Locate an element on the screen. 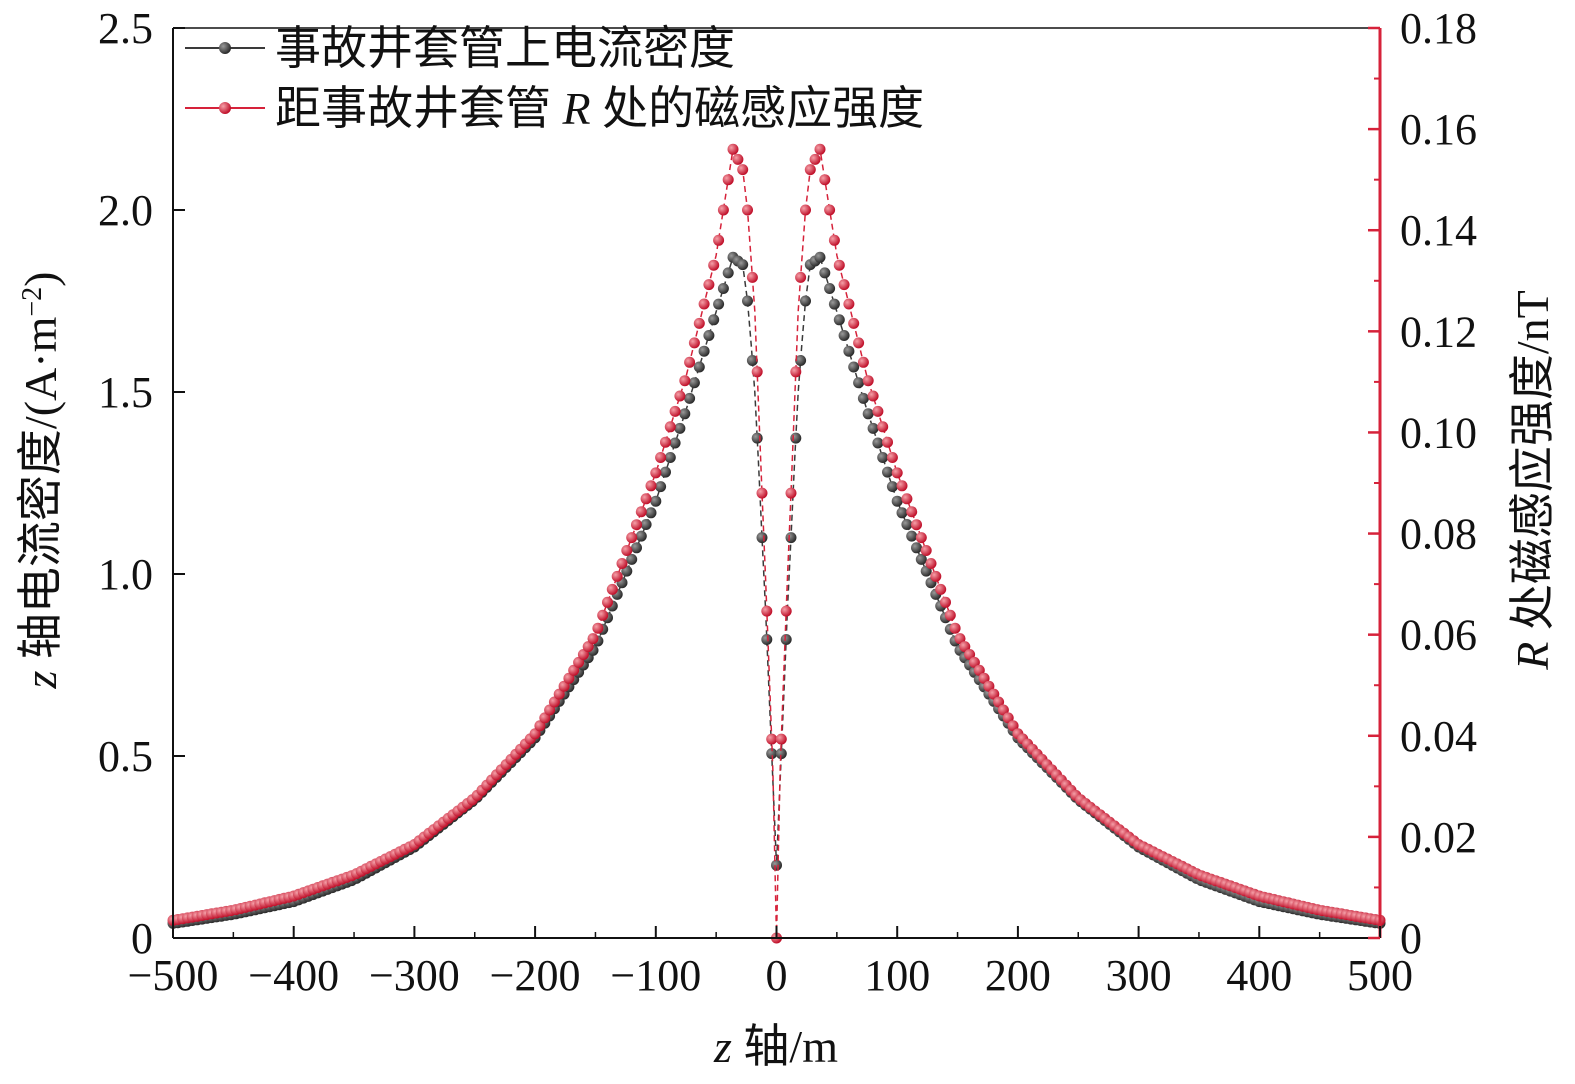 The height and width of the screenshot is (1084, 1575). right-y-tick-label: 0 is located at coordinates (1411, 938).